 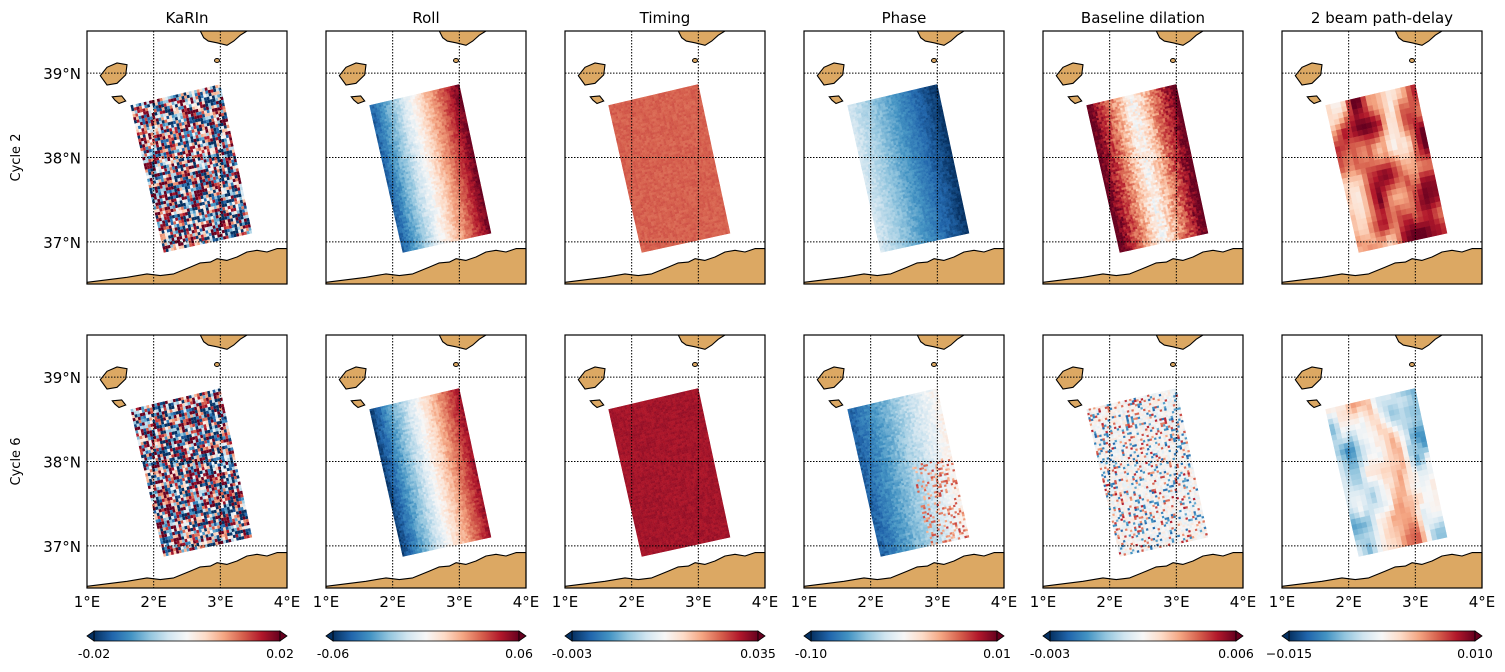 What do you see at coordinates (280, 653) in the screenshot?
I see `colorbar-max-label: 0.02` at bounding box center [280, 653].